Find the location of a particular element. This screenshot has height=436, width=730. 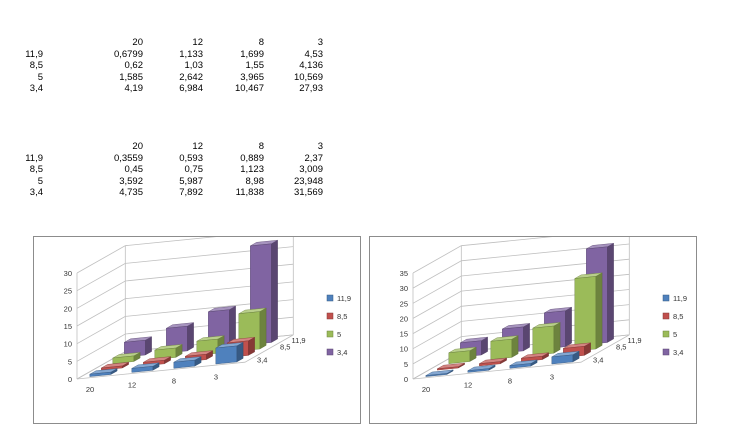

table-cell: 11,838 is located at coordinates (249, 192).